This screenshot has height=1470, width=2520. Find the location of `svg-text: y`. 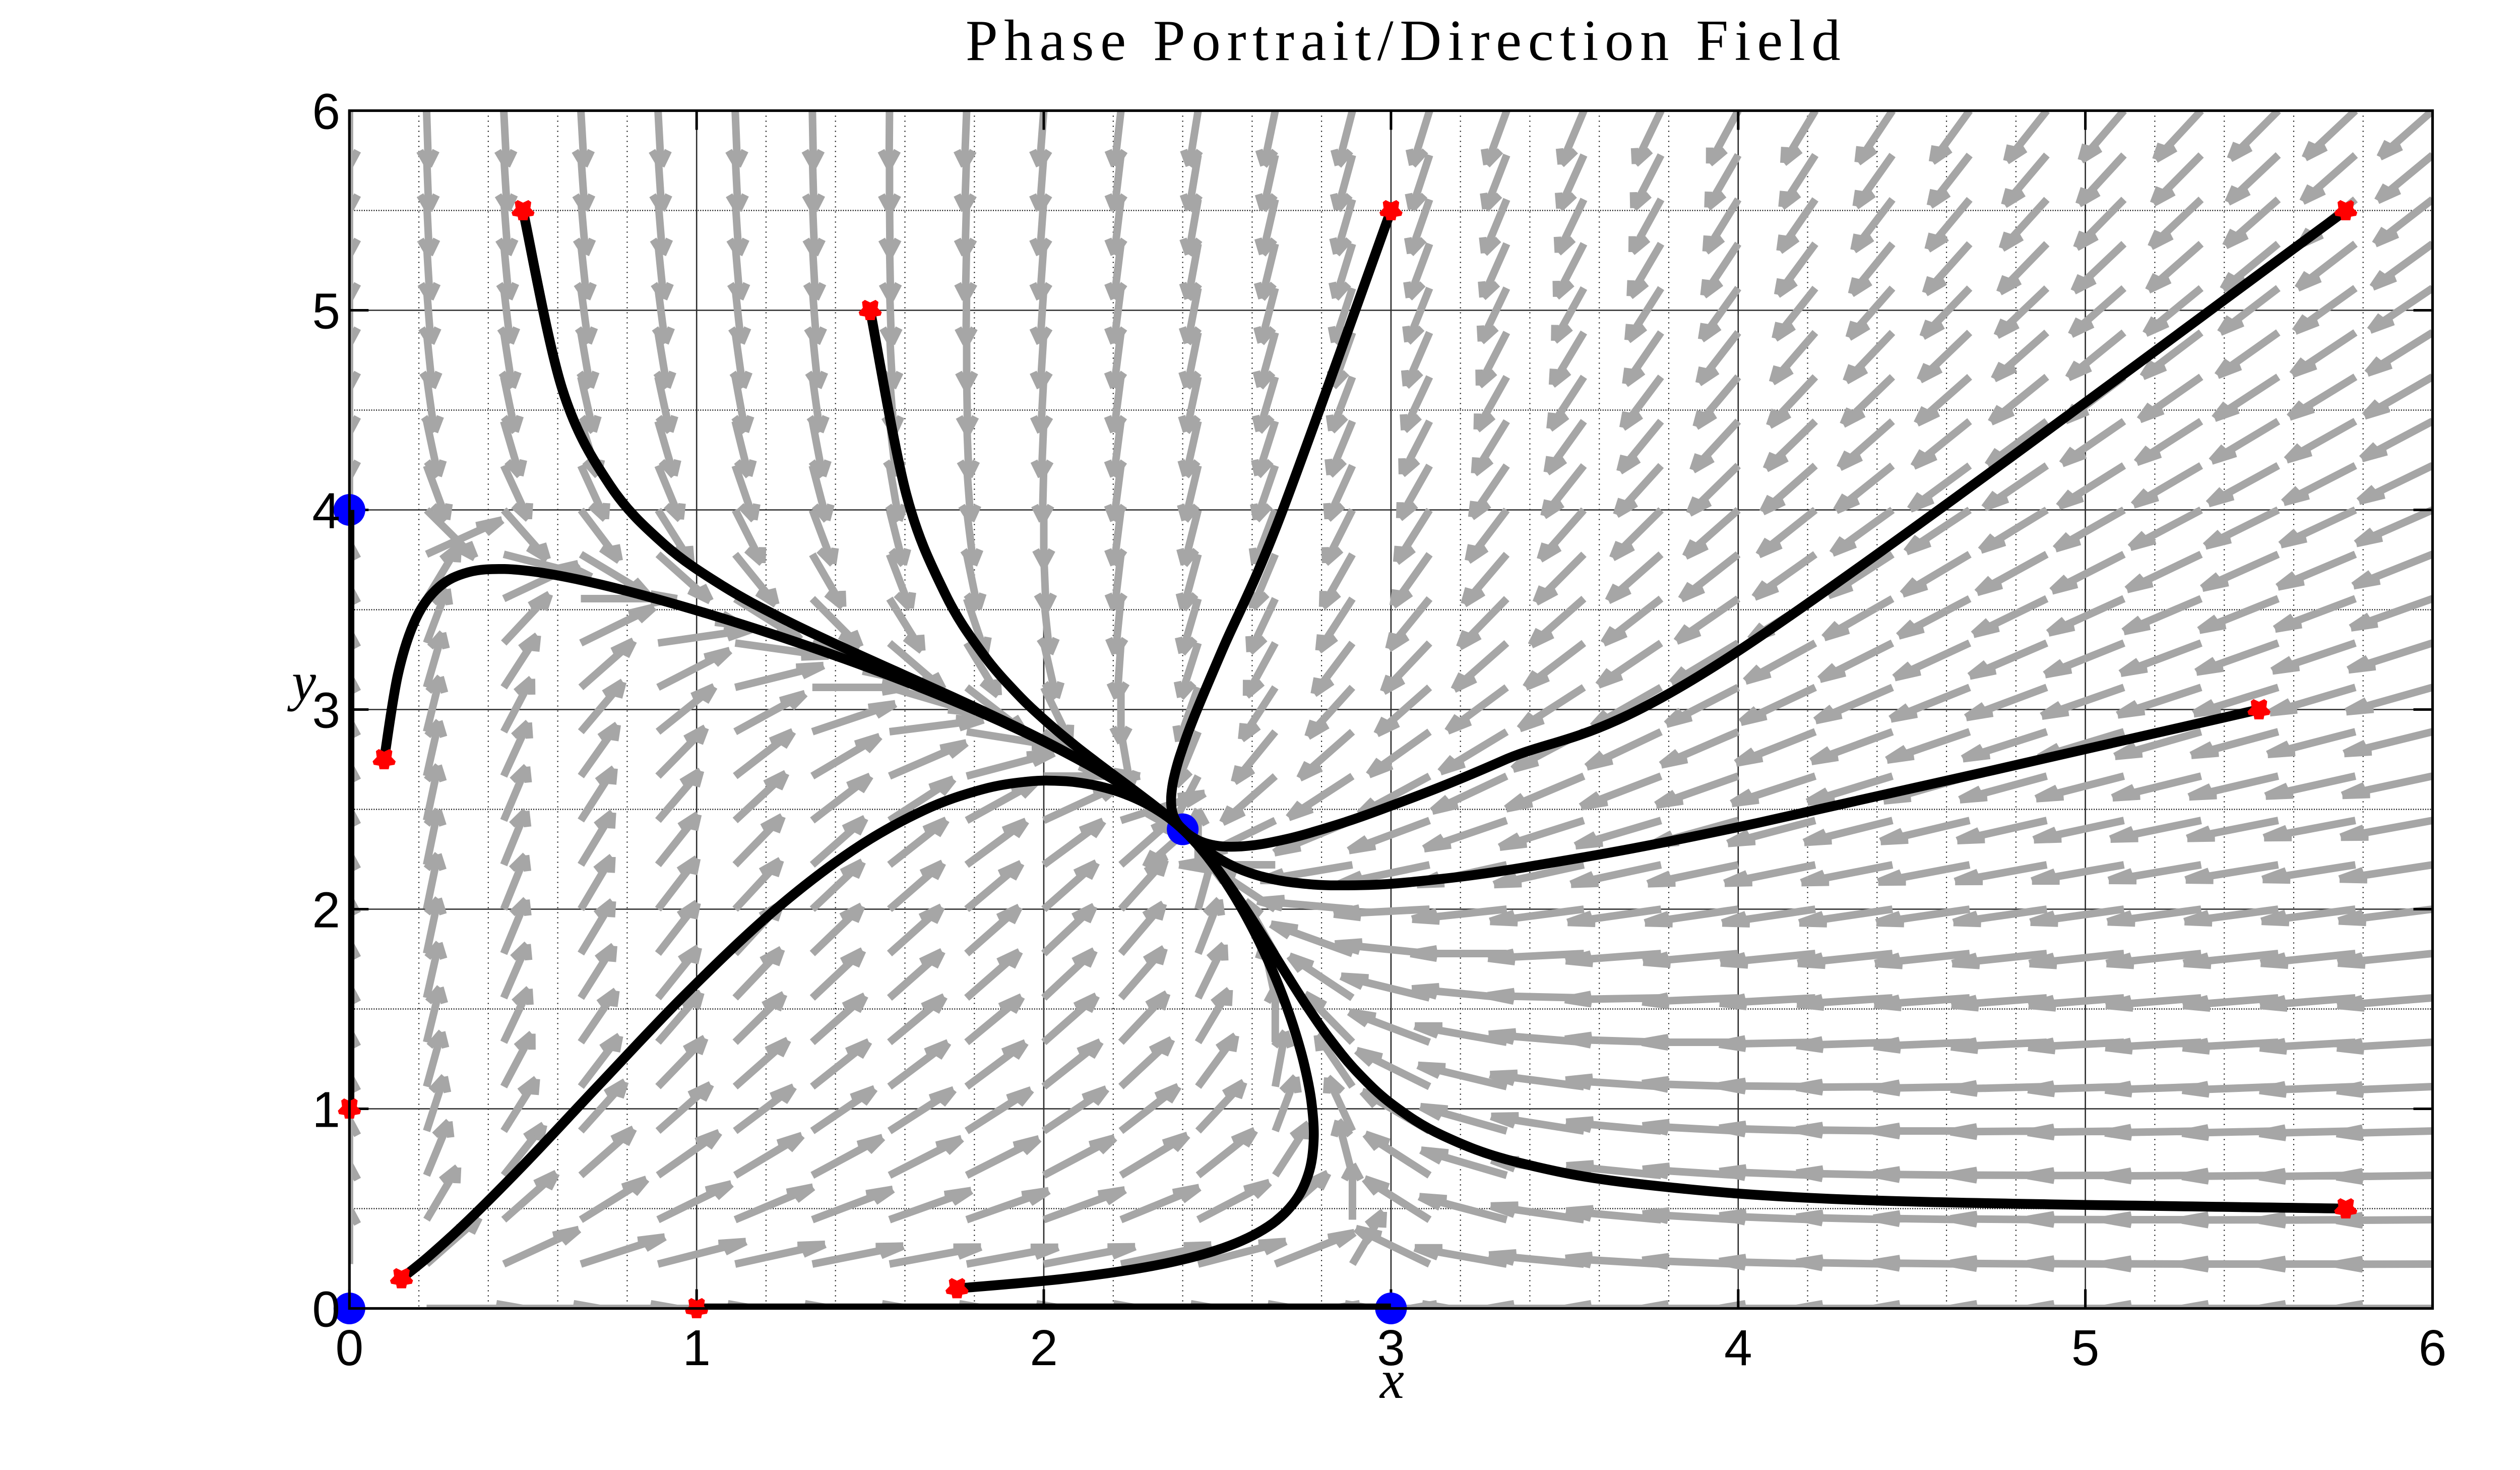

svg-text: y is located at coordinates (302, 682).